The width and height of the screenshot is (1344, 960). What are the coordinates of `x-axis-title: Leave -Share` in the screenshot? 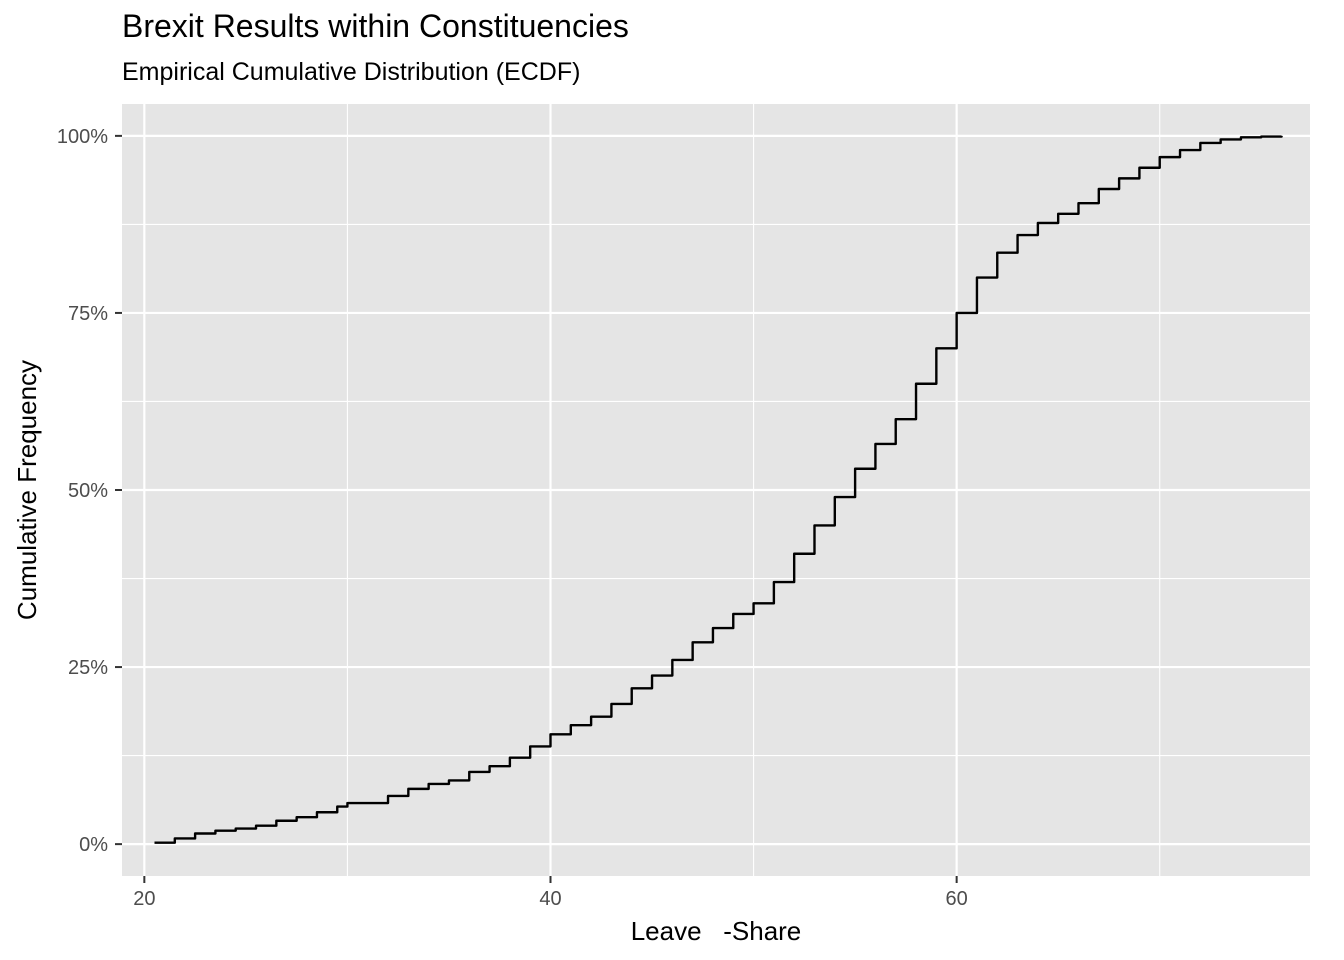 It's located at (716, 931).